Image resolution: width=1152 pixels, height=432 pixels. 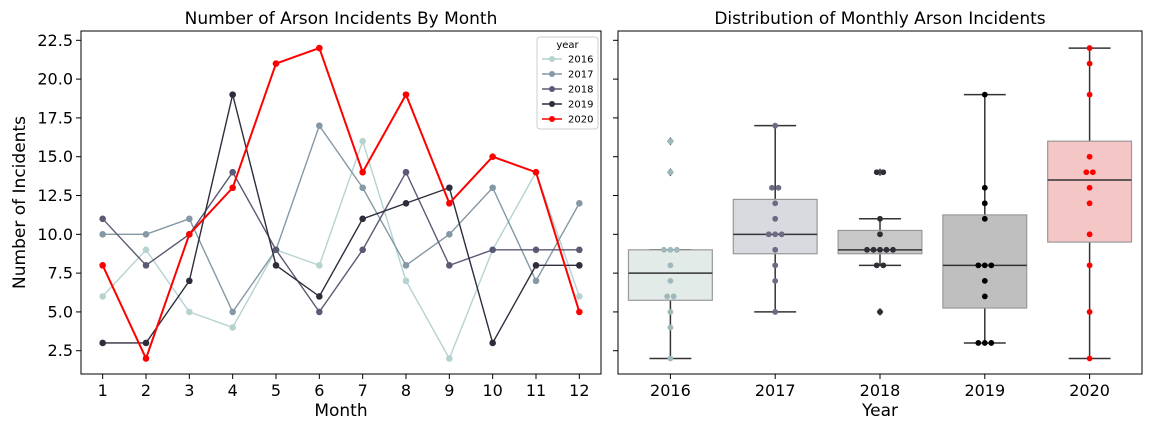 I want to click on left-x-tick-label: 5, so click(x=276, y=390).